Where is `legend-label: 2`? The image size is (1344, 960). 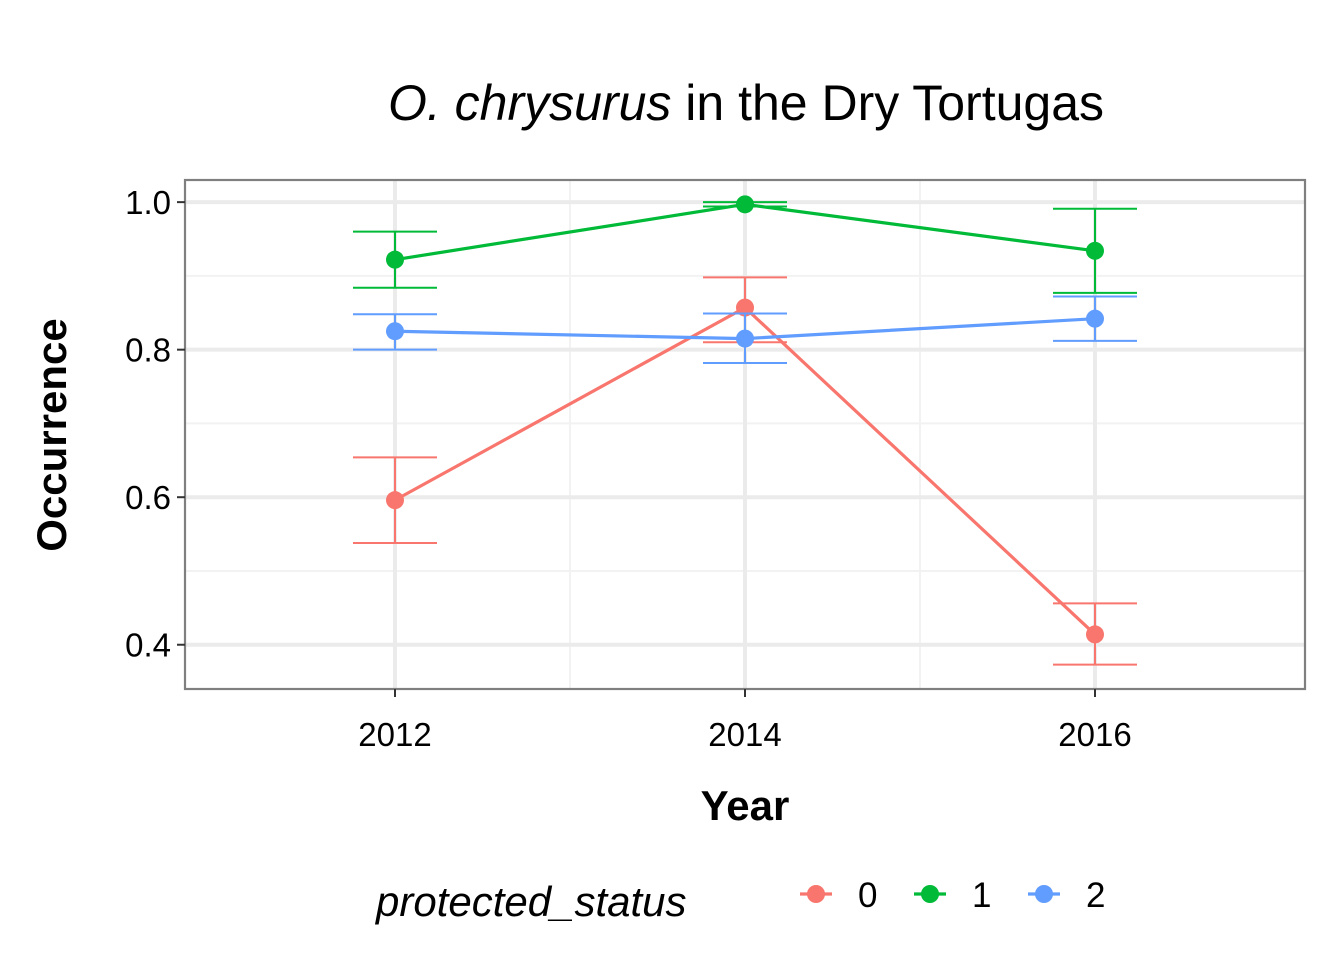
legend-label: 2 is located at coordinates (1095, 895).